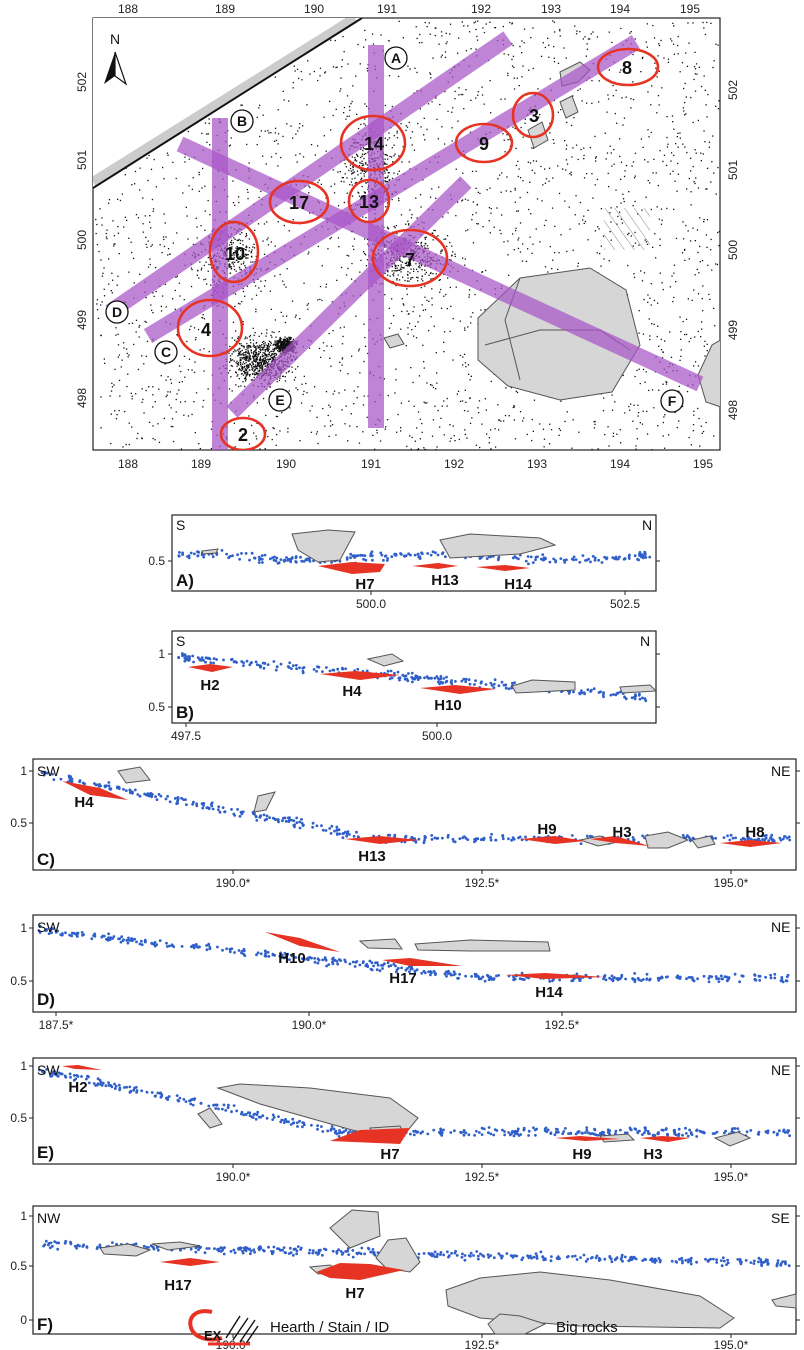  I want to click on profile-marker-A: A, so click(396, 58).